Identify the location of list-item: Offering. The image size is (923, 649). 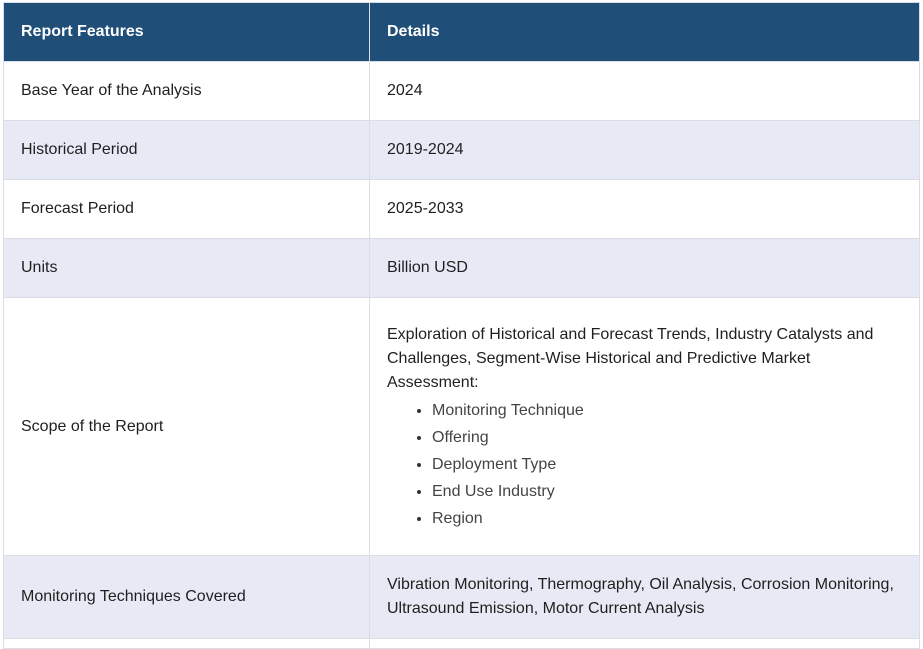
(667, 437).